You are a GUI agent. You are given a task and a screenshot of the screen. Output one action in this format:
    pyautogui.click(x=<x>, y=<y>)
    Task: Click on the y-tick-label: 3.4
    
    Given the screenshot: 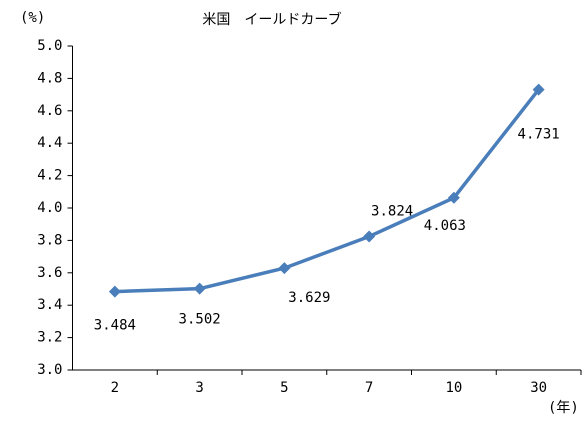 What is the action you would take?
    pyautogui.click(x=49, y=305)
    